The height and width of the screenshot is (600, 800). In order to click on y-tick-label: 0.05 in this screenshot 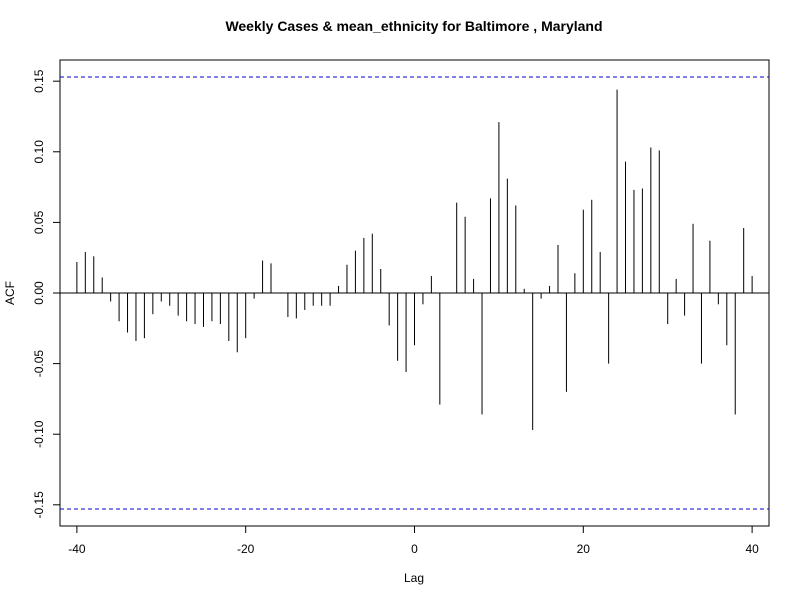, I will do `click(39, 222)`.